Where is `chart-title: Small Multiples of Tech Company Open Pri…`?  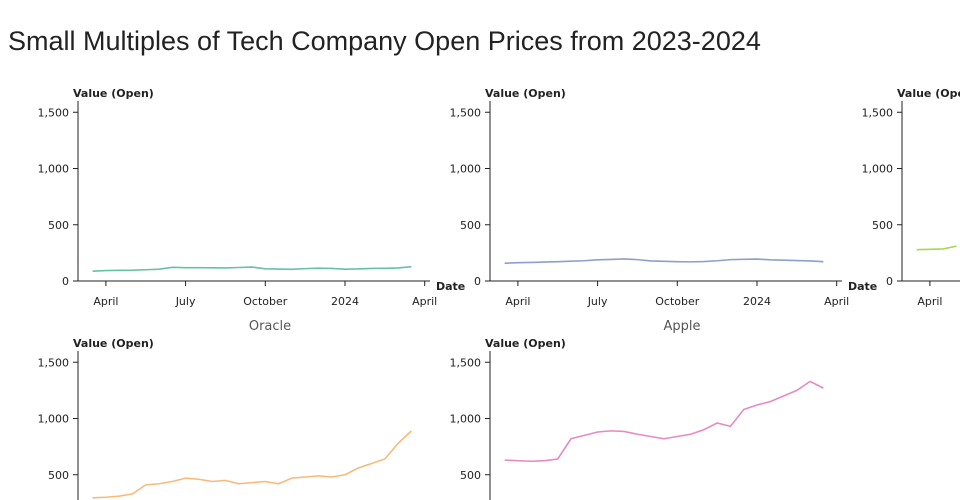
chart-title: Small Multiples of Tech Company Open Pri… is located at coordinates (384, 41).